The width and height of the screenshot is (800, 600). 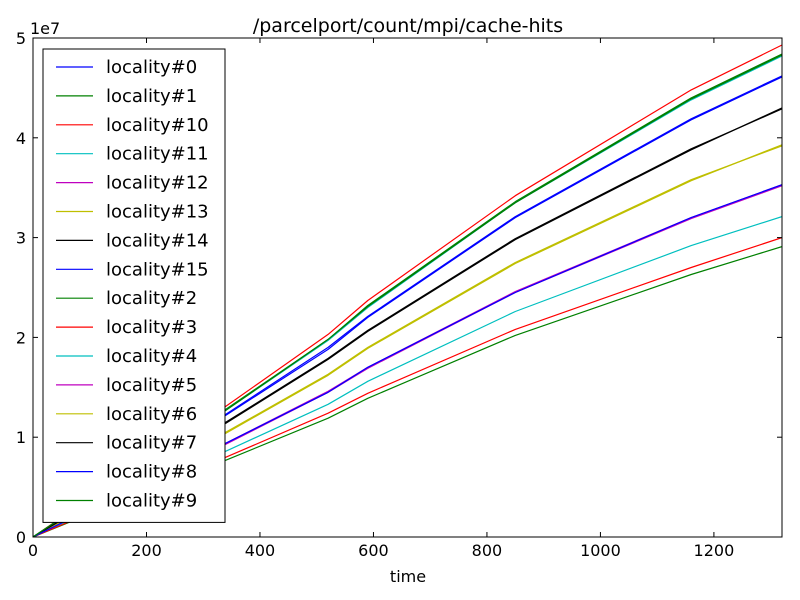 What do you see at coordinates (33, 550) in the screenshot?
I see `x-tick-label: 0` at bounding box center [33, 550].